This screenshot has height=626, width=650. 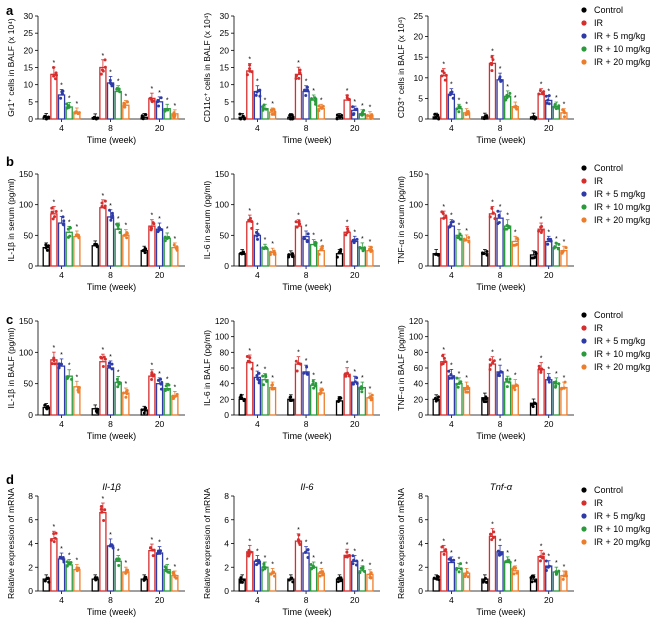 I want to click on panel-letter: c, so click(x=9, y=319).